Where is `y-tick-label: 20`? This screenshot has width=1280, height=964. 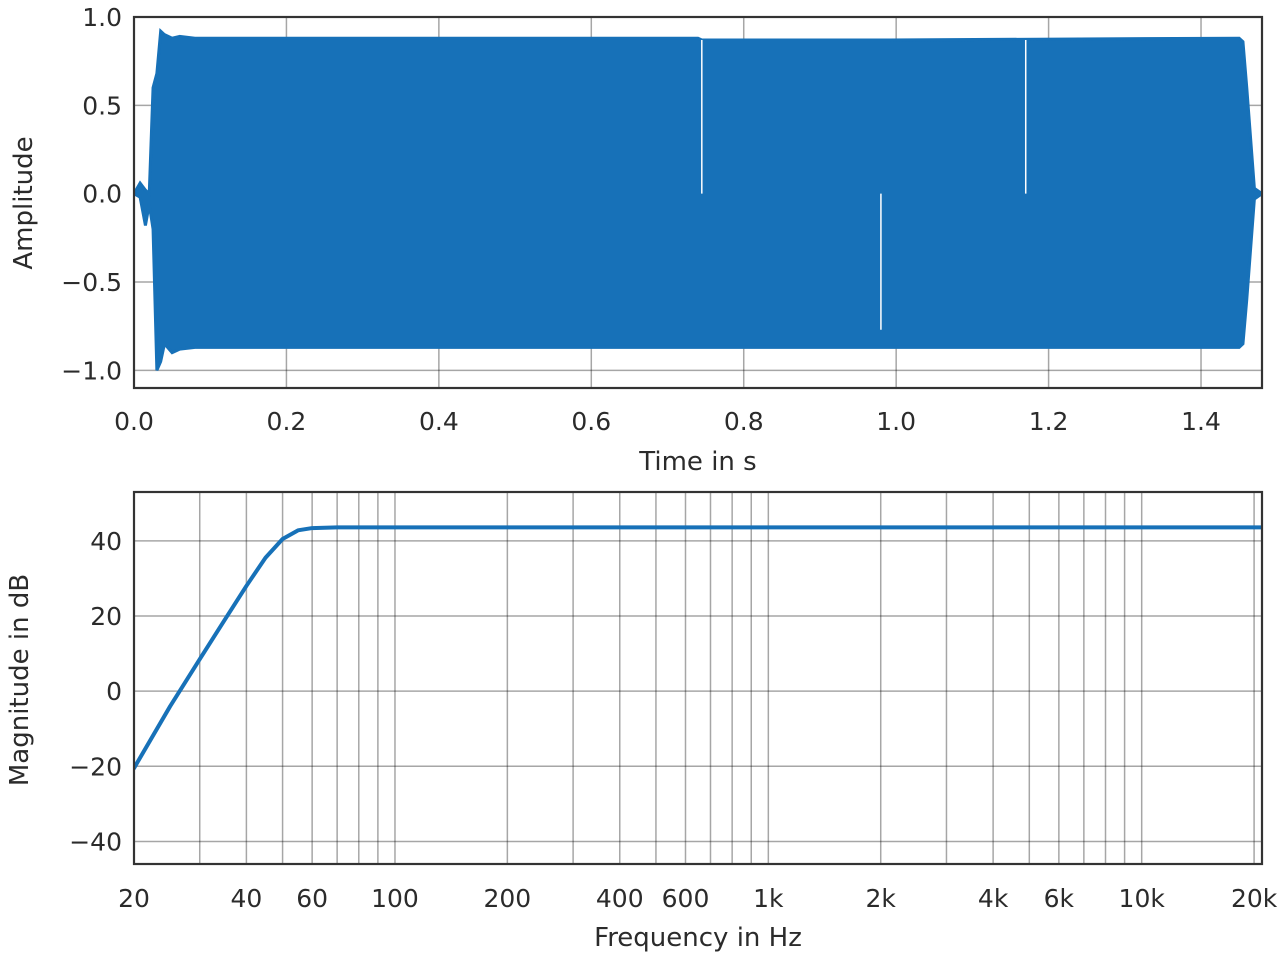
y-tick-label: 20 is located at coordinates (106, 616).